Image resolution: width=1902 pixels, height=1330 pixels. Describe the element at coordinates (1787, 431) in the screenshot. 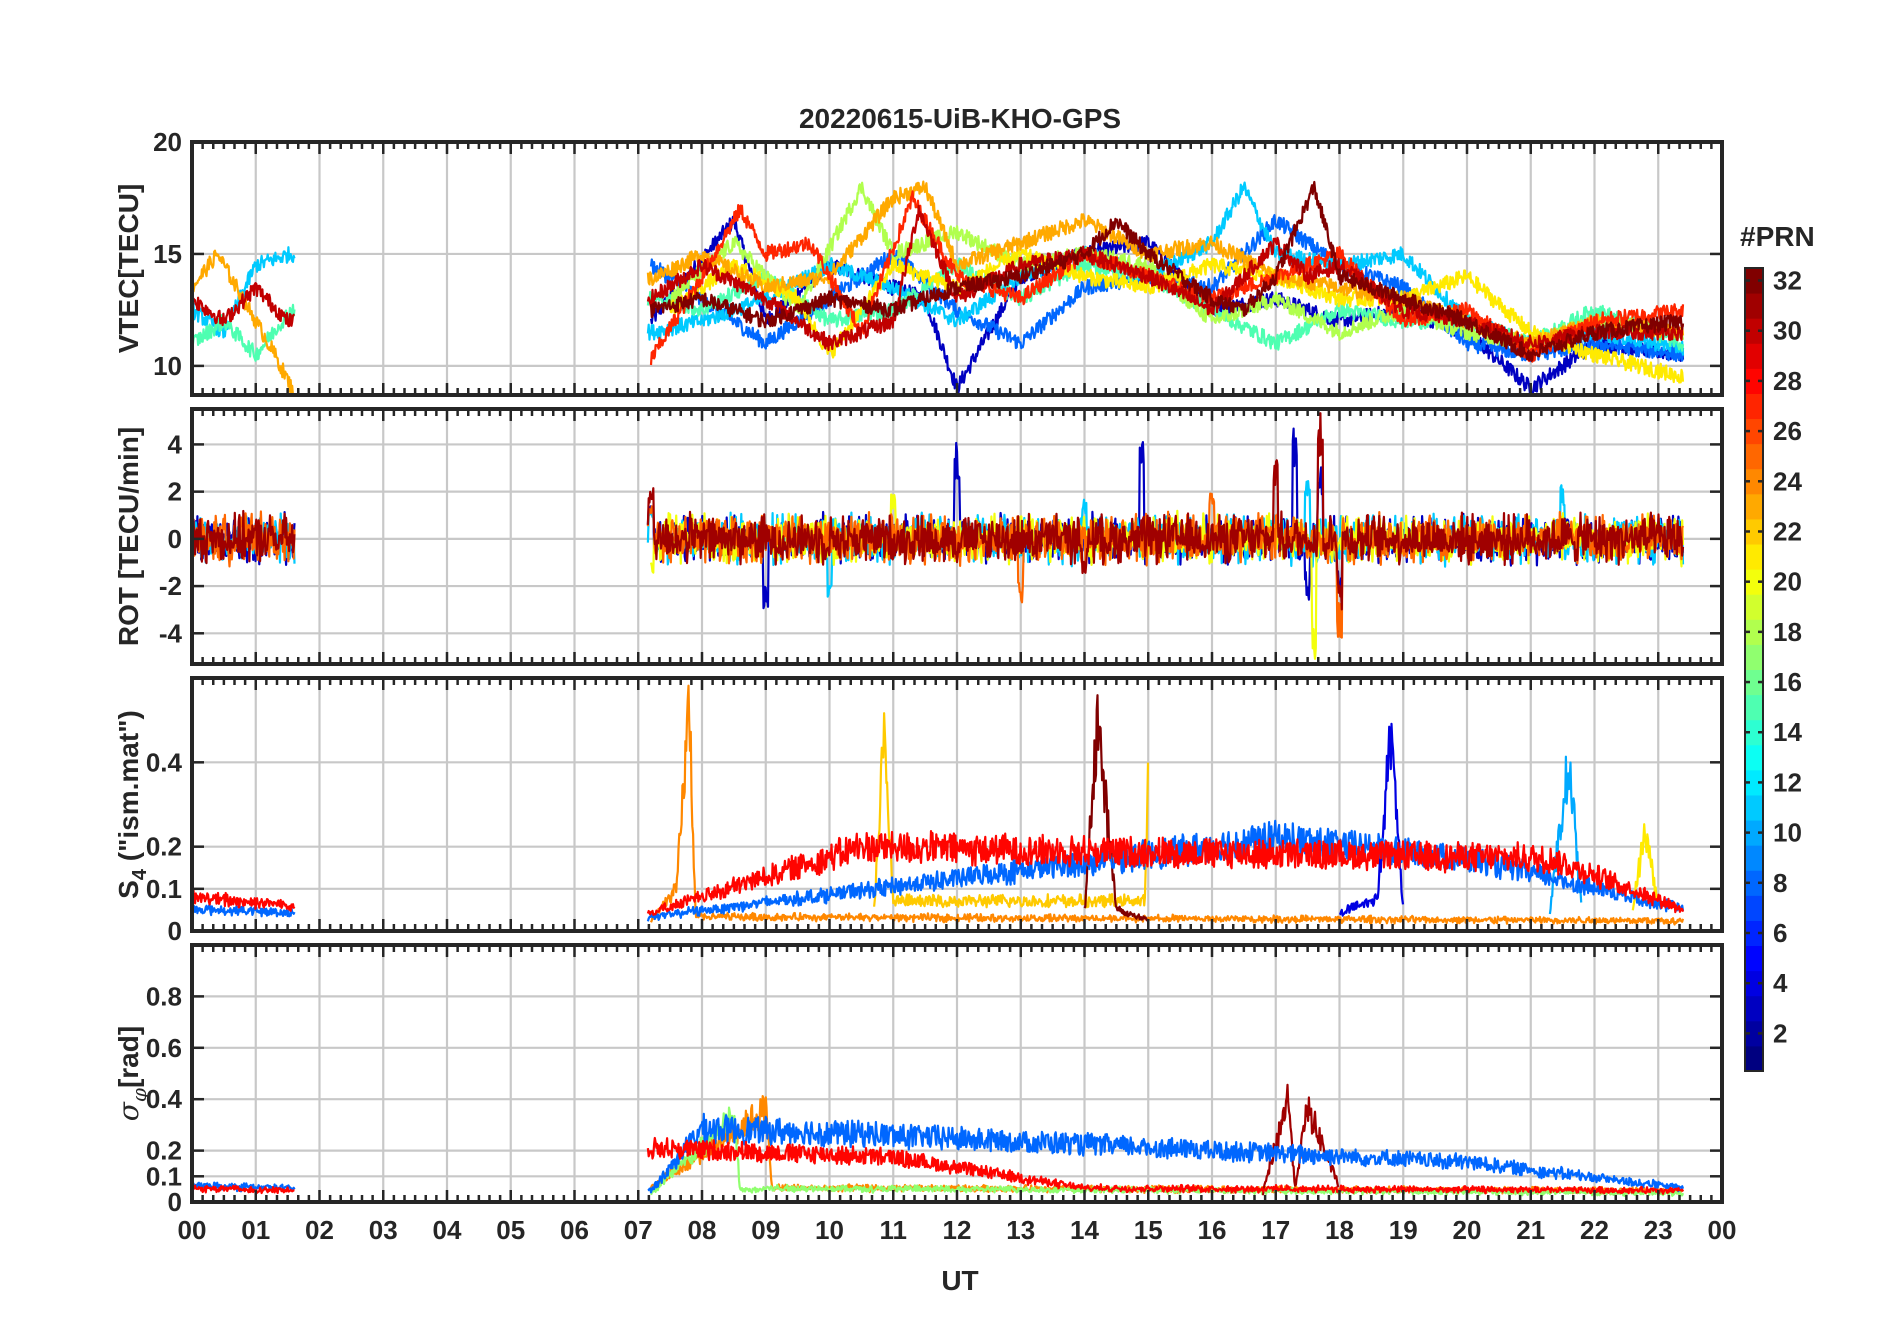

I see `colorbar-tick-label: 26` at that location.